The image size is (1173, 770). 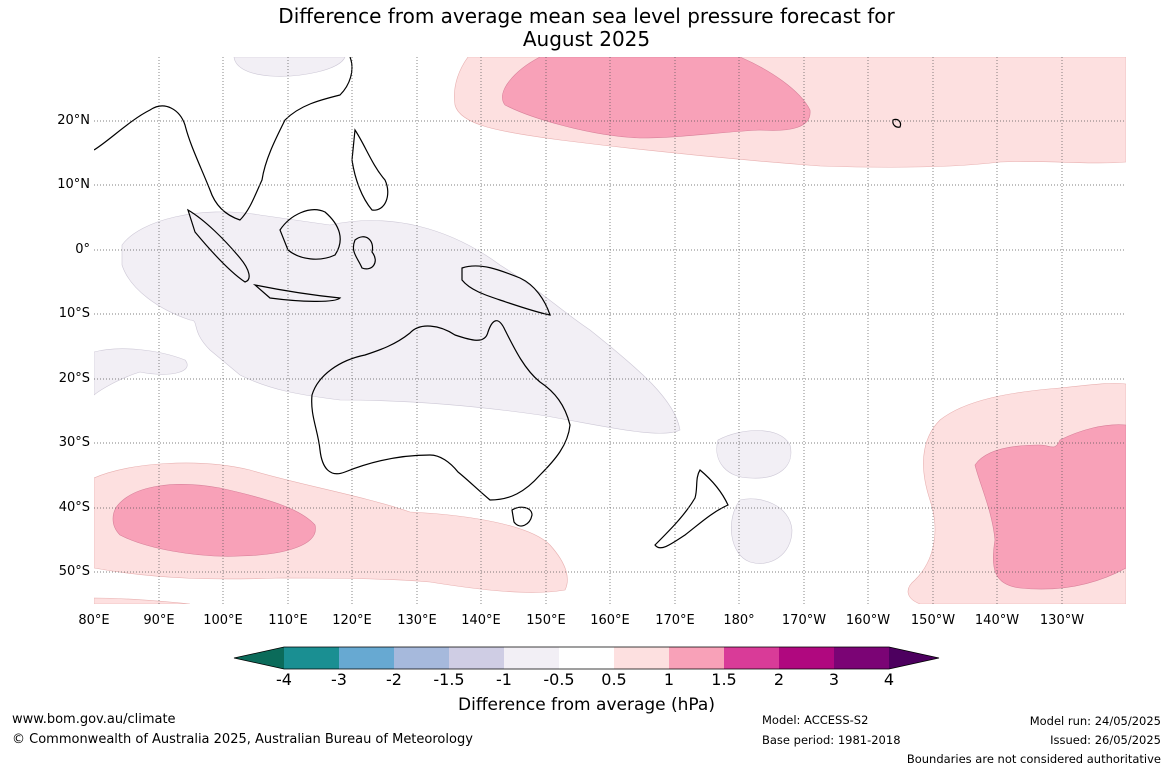 I want to click on lon-label: 150°E, so click(x=546, y=620).